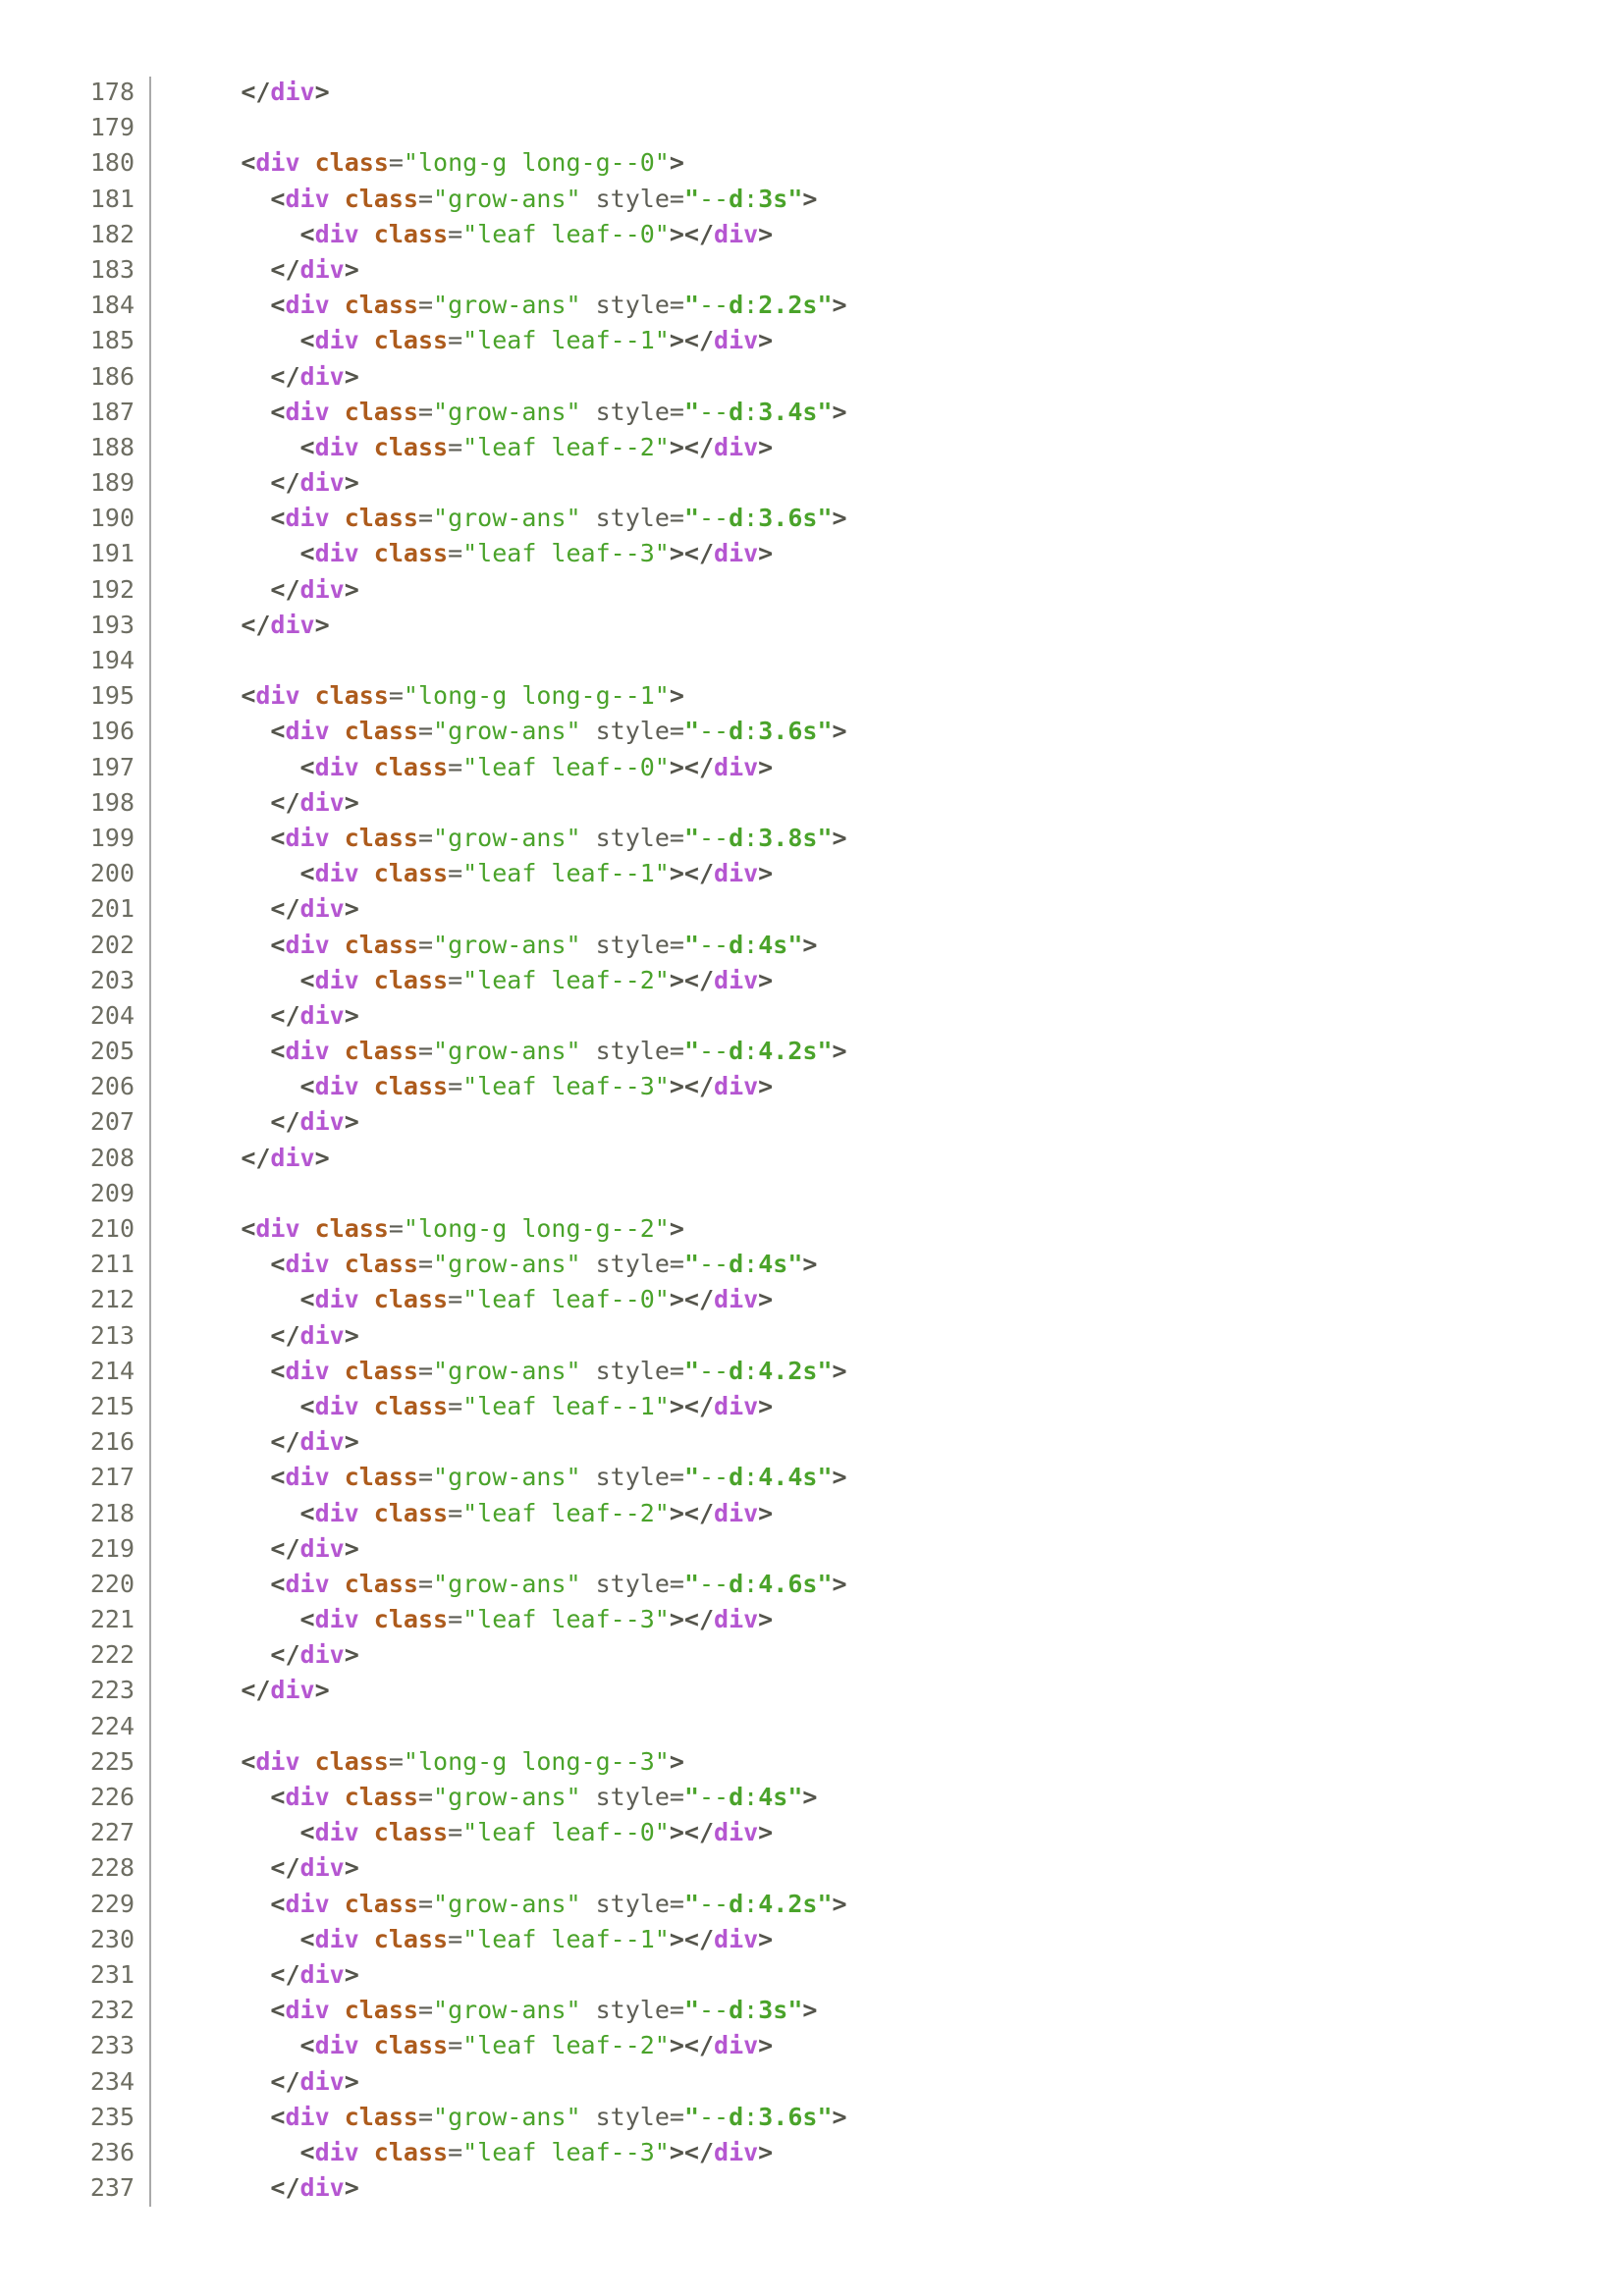 The height and width of the screenshot is (2296, 1623). Describe the element at coordinates (811, 377) in the screenshot. I see `code-line: 186 </div>` at that location.